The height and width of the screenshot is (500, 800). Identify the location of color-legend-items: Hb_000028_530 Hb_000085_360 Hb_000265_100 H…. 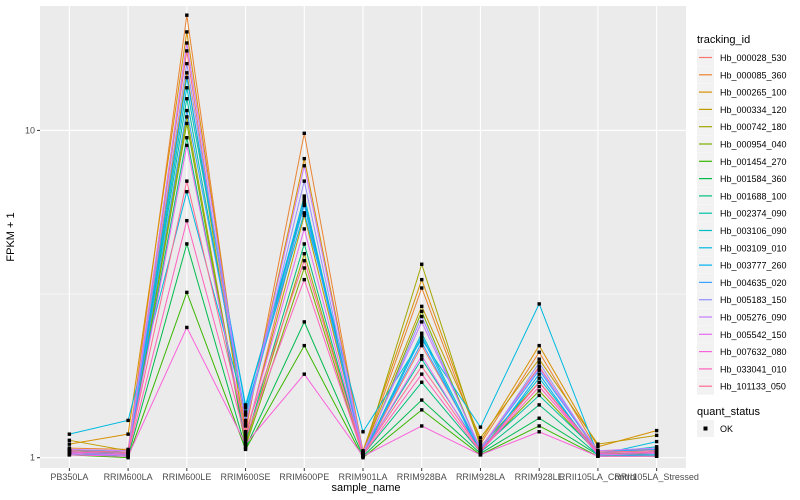
(742, 222).